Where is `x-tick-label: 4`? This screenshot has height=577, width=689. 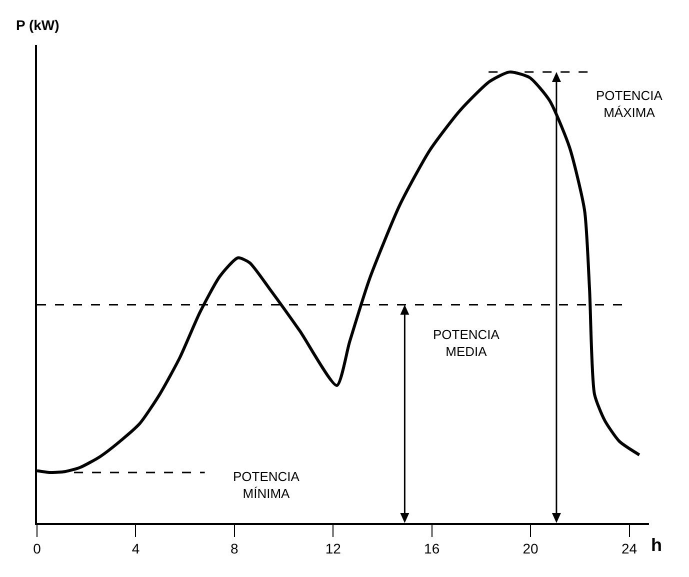 x-tick-label: 4 is located at coordinates (136, 548).